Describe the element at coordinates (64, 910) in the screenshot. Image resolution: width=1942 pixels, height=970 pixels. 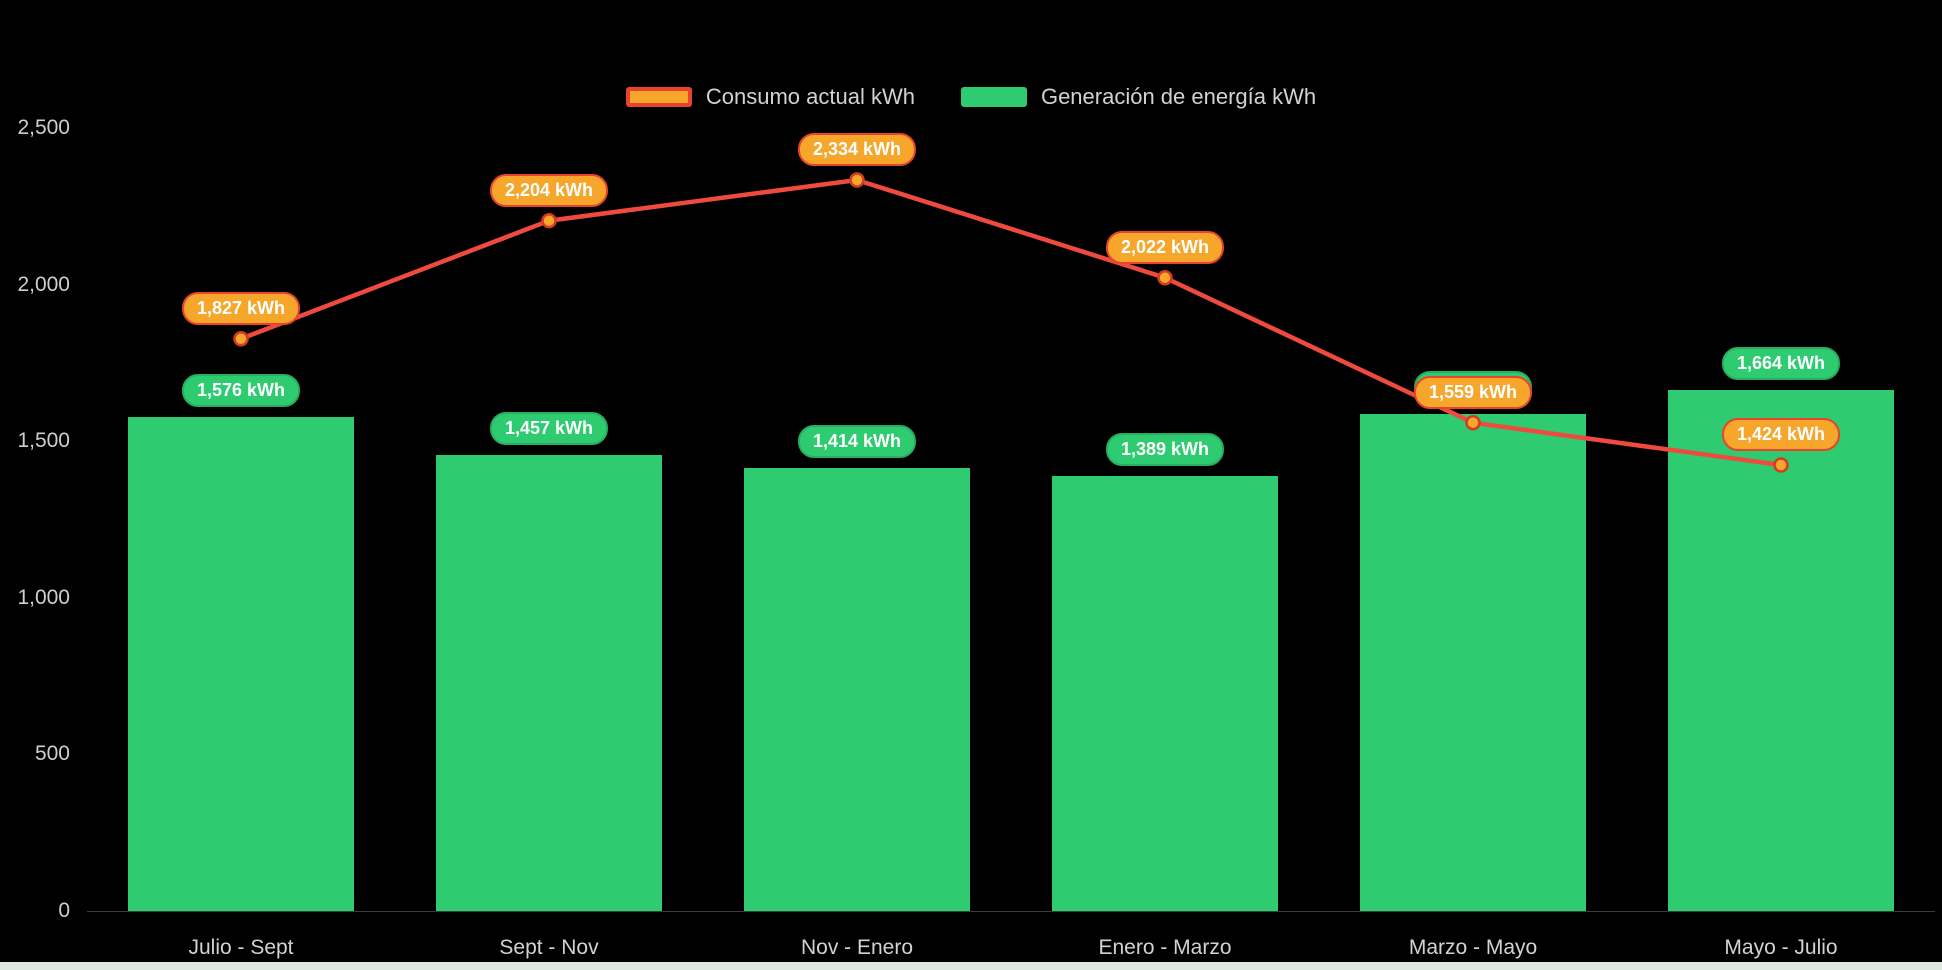
I see `y-tick-label: 0` at that location.